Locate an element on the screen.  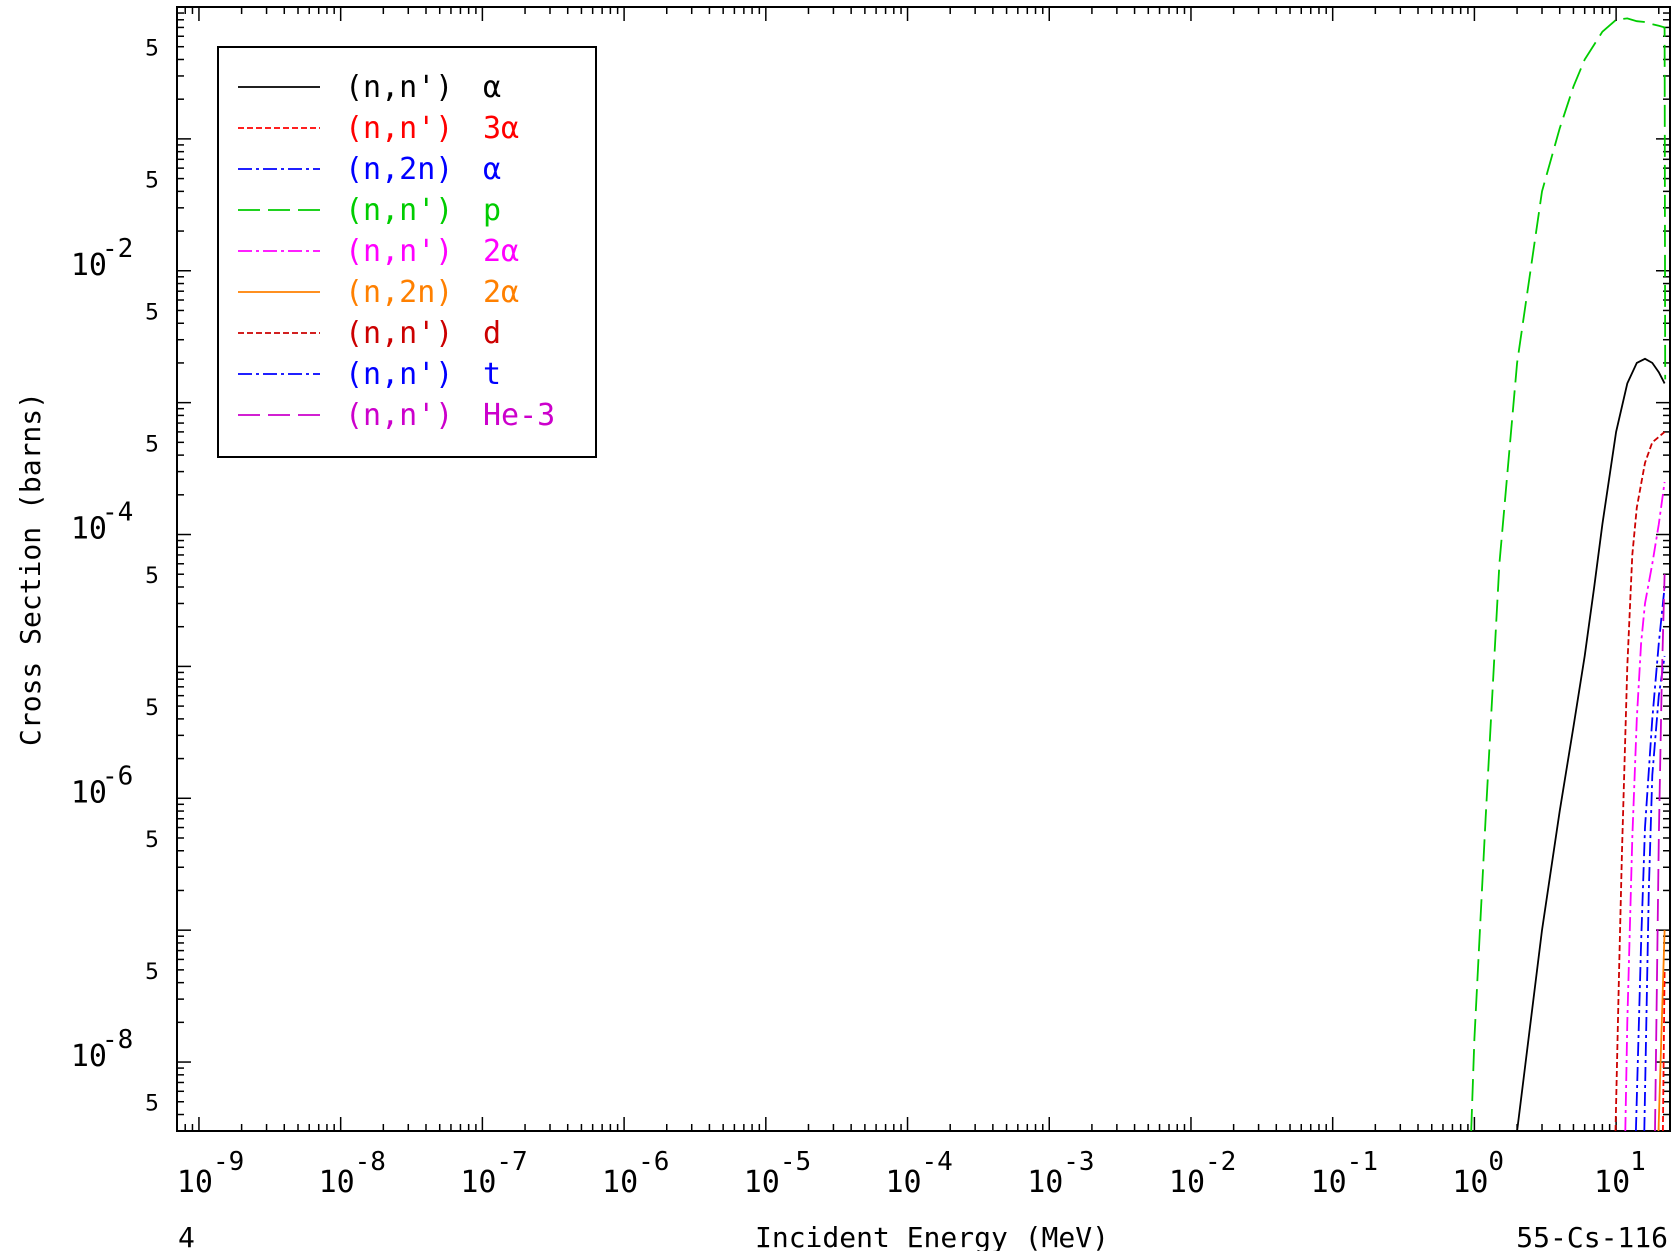
x-tick-exponent: -7 is located at coordinates (511, 1162).